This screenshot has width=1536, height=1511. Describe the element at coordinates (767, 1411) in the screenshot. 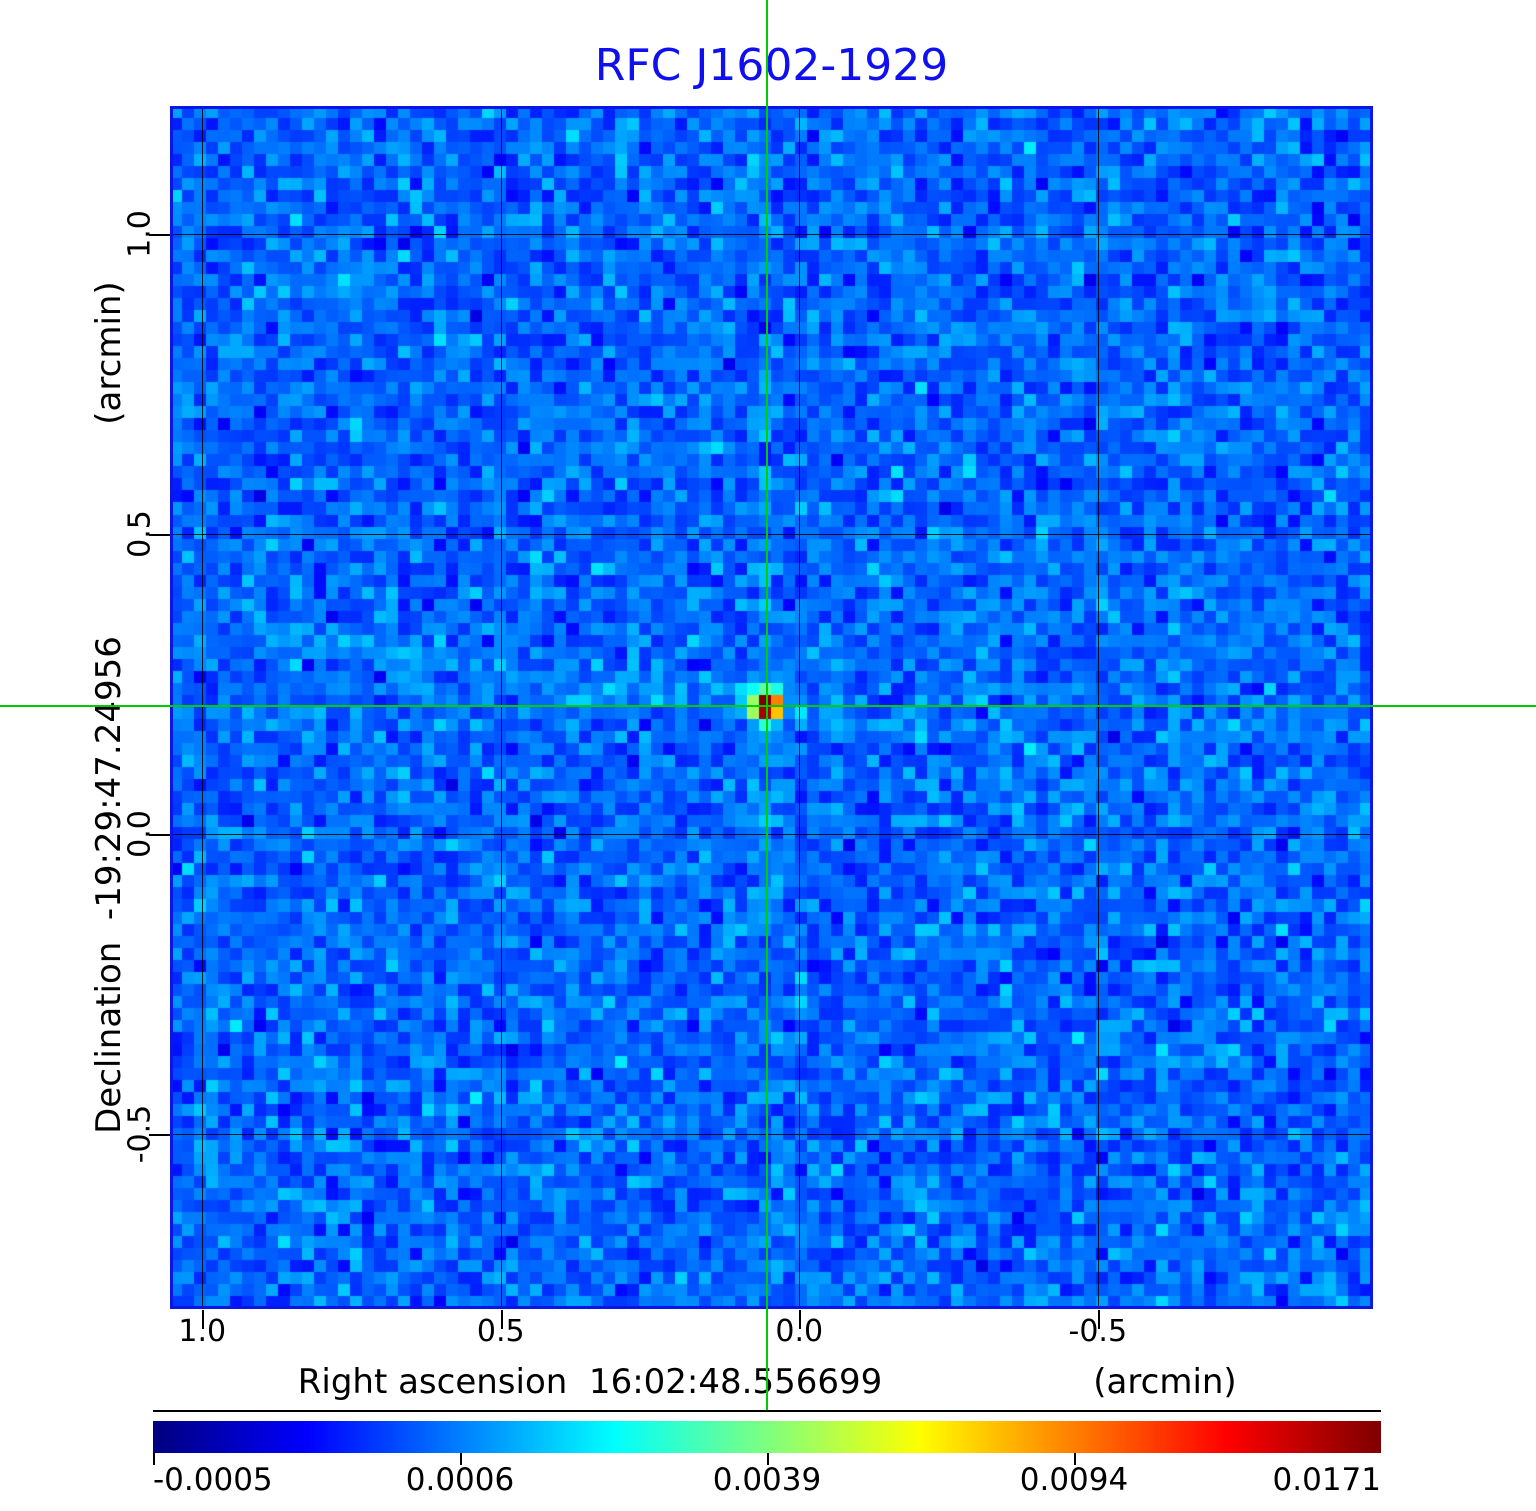

I see `colorbar-top-rule` at that location.